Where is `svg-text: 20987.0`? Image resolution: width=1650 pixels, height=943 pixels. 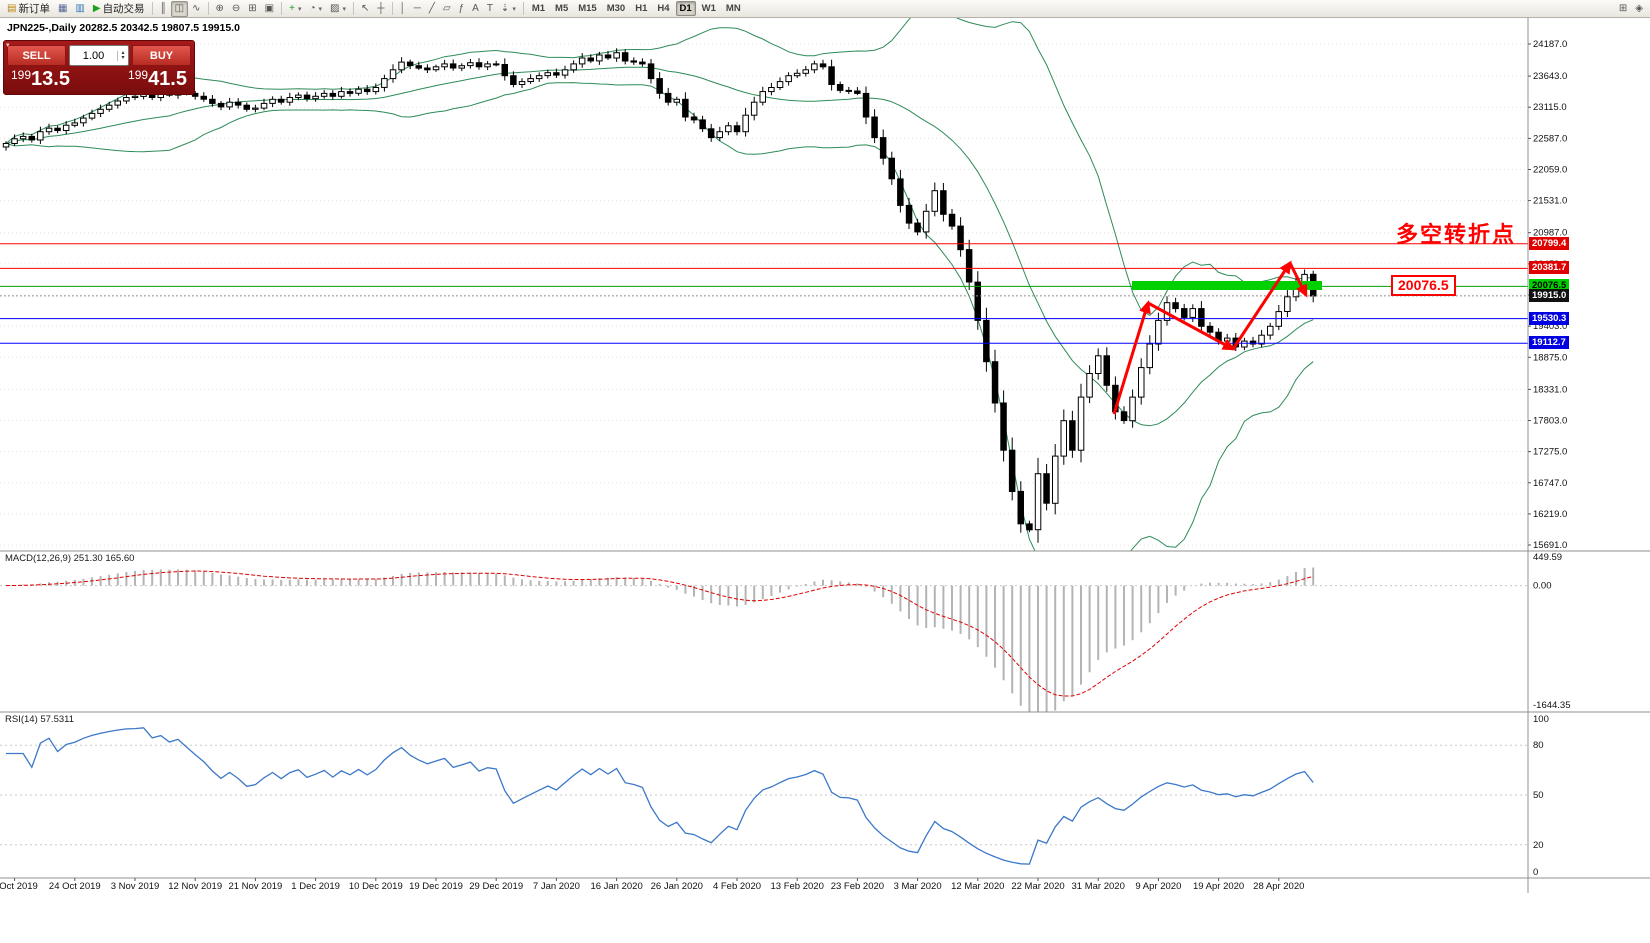 svg-text: 20987.0 is located at coordinates (1550, 233).